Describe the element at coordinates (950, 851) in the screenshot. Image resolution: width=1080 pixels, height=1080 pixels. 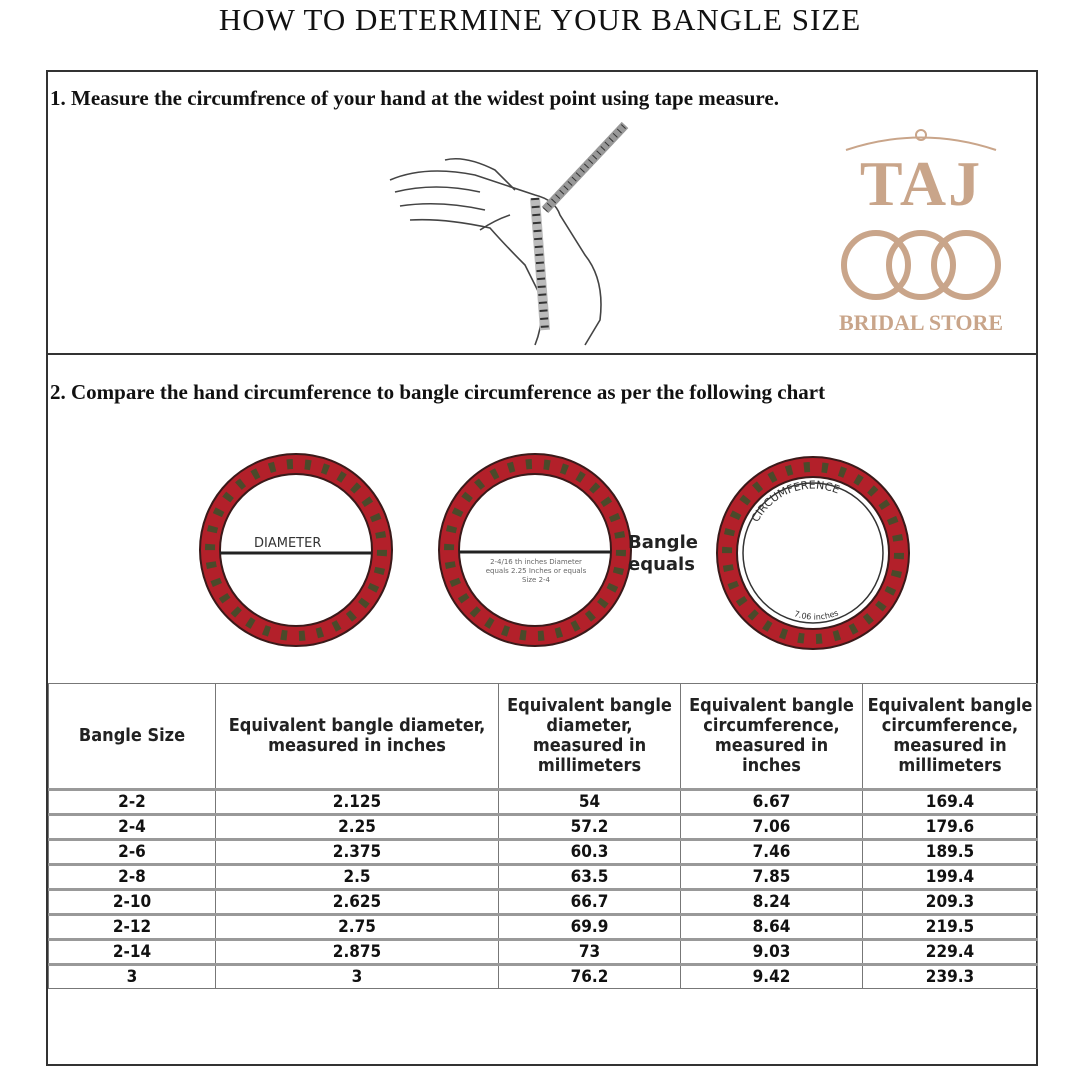
I see `cell-circumference-mm: 189.5` at that location.